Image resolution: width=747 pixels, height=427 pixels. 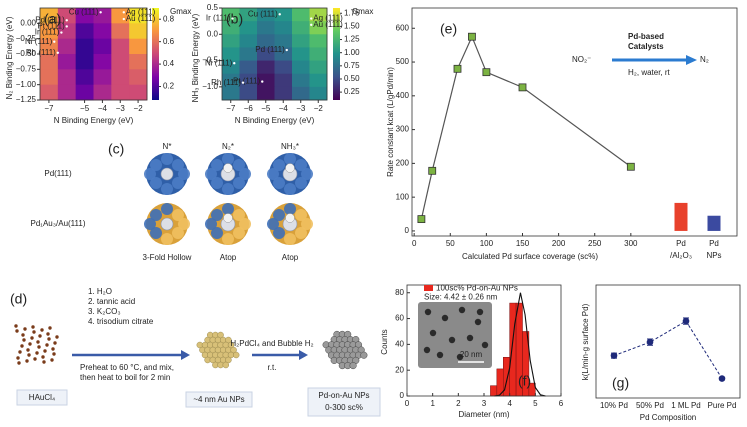 I want to click on x-tick-label: −3, so click(x=301, y=108).